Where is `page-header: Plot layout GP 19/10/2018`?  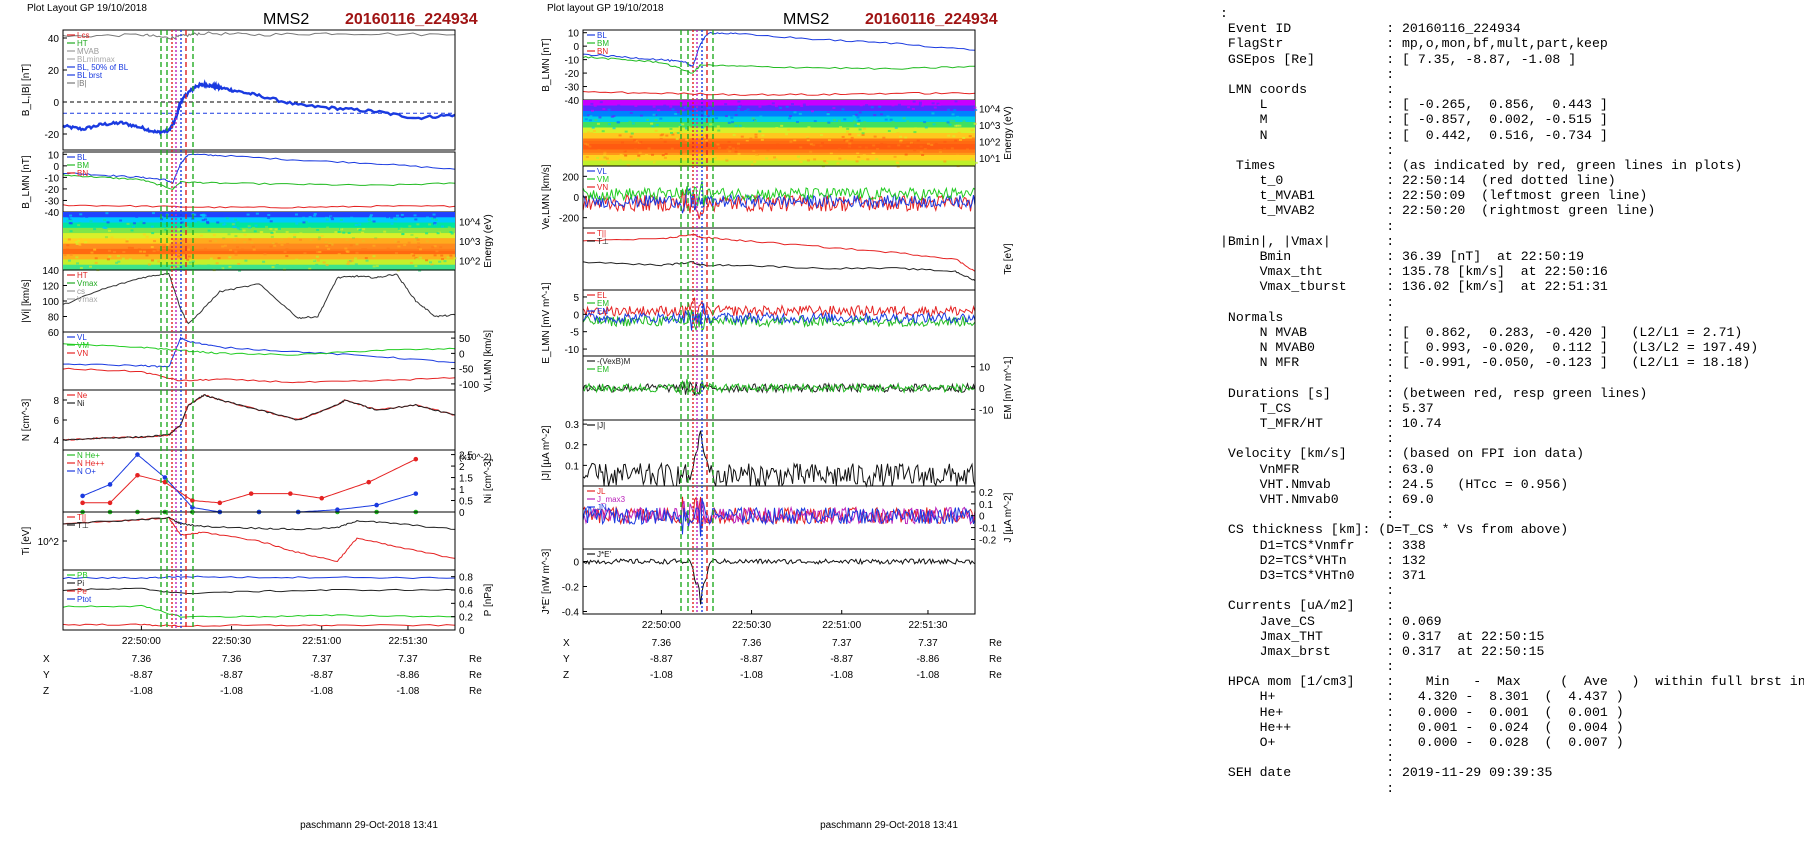 page-header: Plot layout GP 19/10/2018 is located at coordinates (605, 8).